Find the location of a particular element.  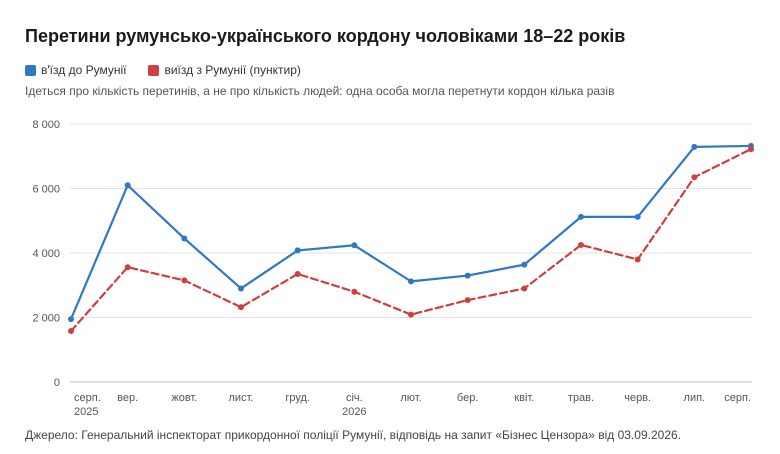

x-tick-label: лист. is located at coordinates (241, 398).